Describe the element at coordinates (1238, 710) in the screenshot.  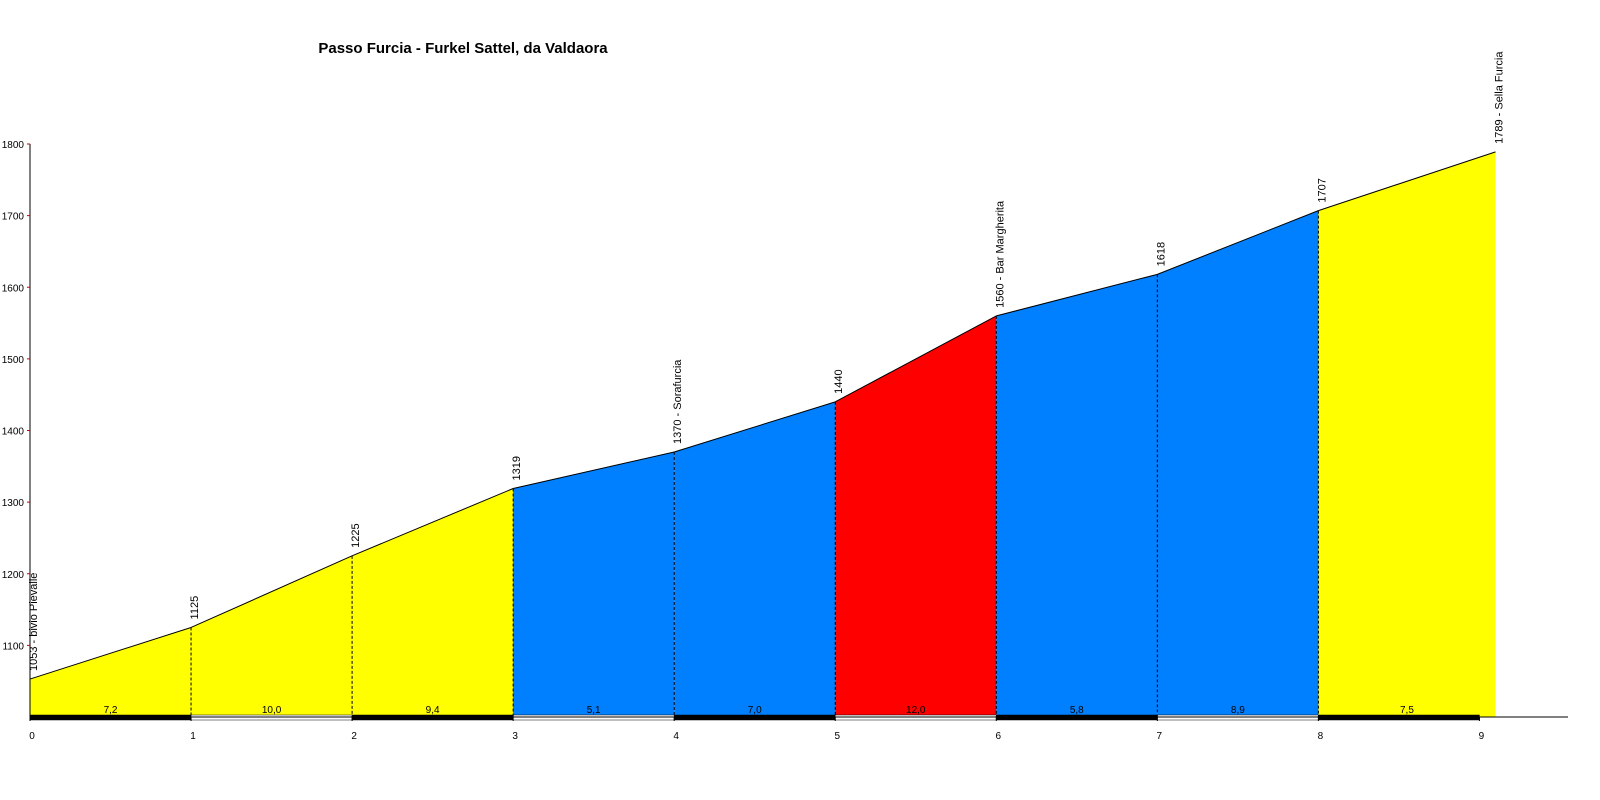
I see `gradient-label: 8,9` at that location.